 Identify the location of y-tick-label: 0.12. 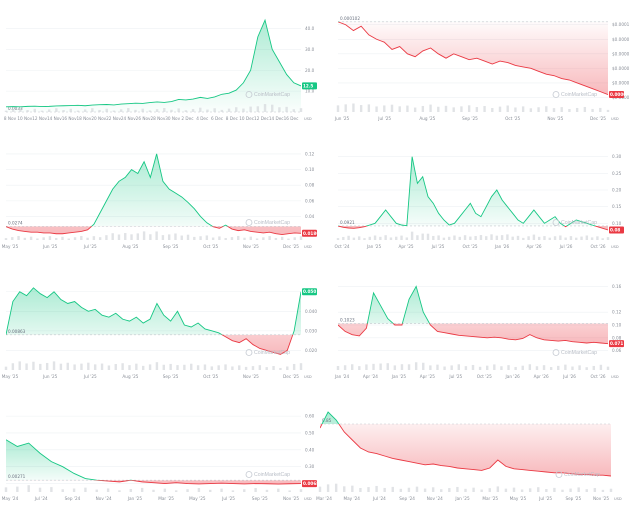
(310, 153).